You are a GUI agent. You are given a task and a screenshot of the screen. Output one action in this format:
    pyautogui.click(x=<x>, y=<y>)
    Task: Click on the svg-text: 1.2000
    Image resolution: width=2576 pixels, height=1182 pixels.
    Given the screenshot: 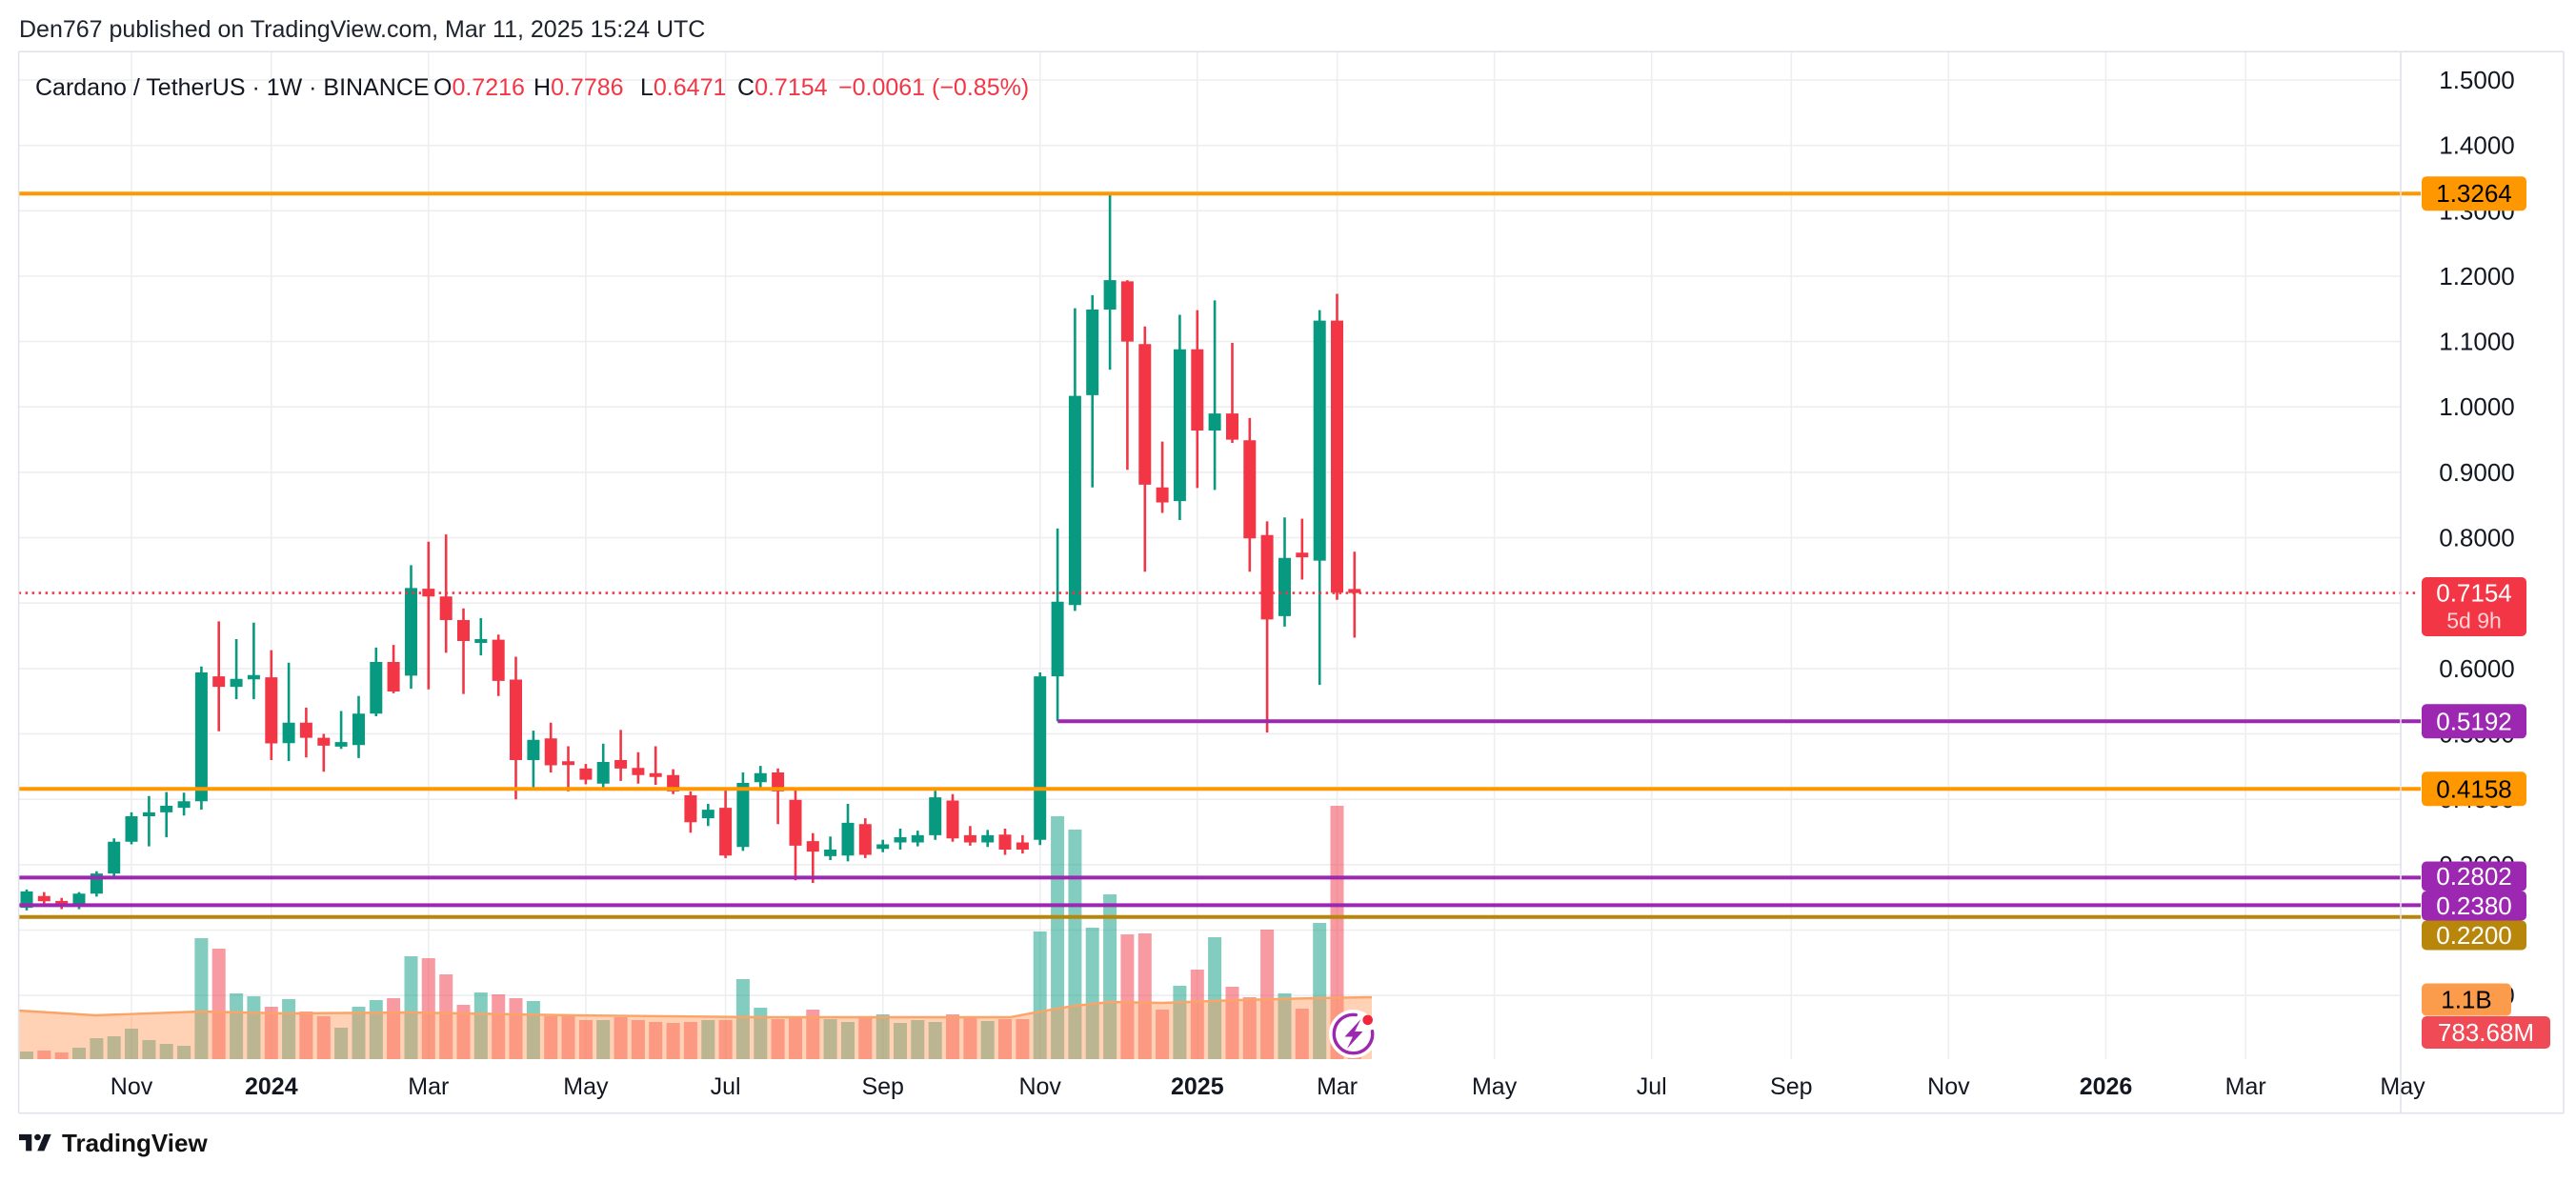 What is the action you would take?
    pyautogui.click(x=2477, y=276)
    